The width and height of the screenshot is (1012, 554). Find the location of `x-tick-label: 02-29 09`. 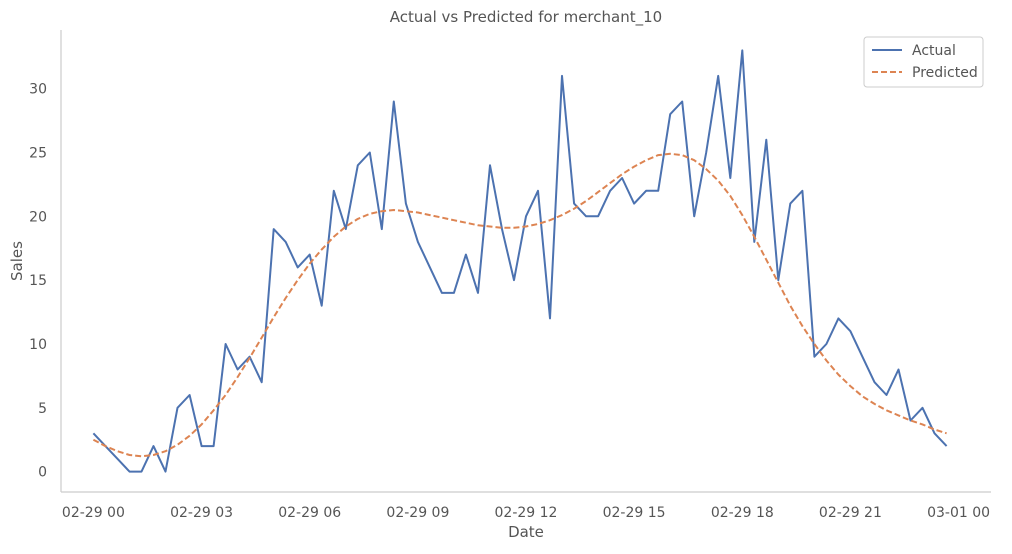

x-tick-label: 02-29 09 is located at coordinates (417, 513).